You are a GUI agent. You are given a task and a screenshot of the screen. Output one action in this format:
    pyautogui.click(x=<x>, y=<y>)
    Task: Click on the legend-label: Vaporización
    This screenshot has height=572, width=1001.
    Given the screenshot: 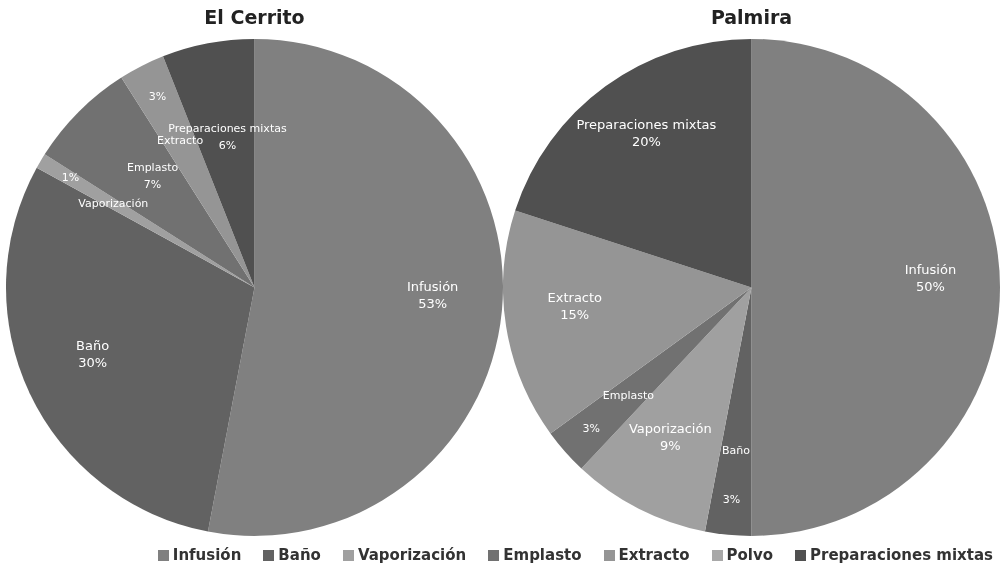 What is the action you would take?
    pyautogui.click(x=412, y=555)
    